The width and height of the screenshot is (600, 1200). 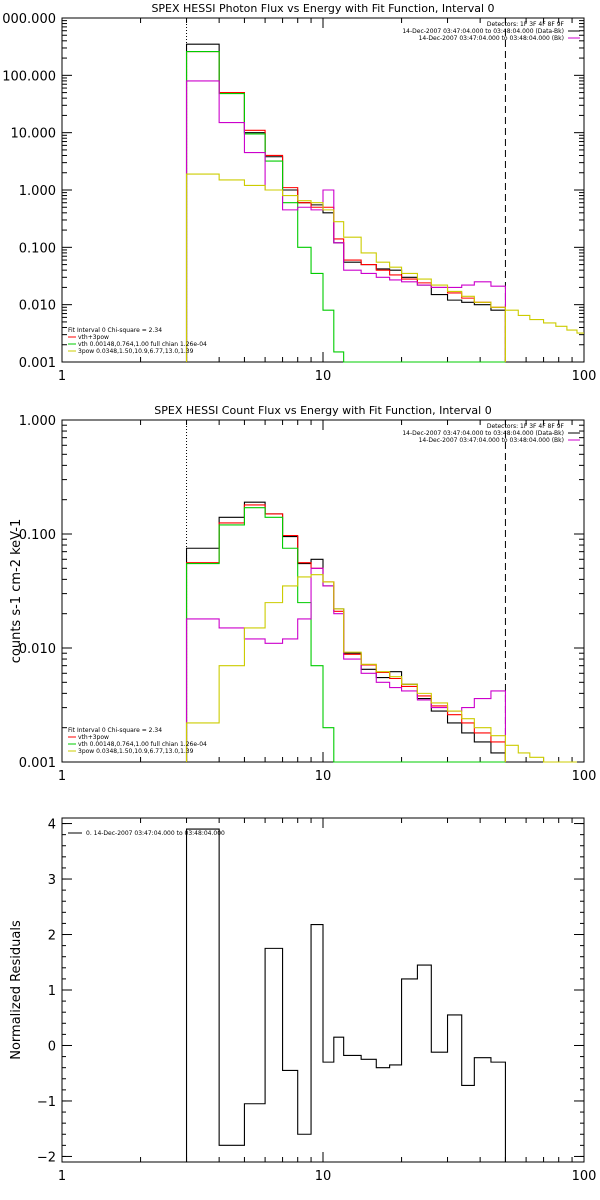 I want to click on y-tick-label: 4, so click(x=52, y=825).